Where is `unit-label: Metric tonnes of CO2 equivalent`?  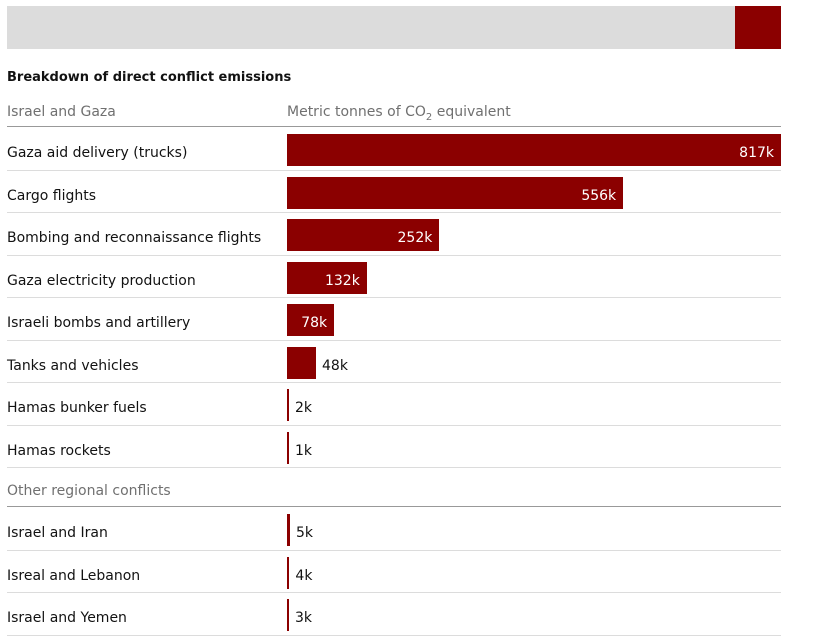 unit-label: Metric tonnes of CO2 equivalent is located at coordinates (399, 113).